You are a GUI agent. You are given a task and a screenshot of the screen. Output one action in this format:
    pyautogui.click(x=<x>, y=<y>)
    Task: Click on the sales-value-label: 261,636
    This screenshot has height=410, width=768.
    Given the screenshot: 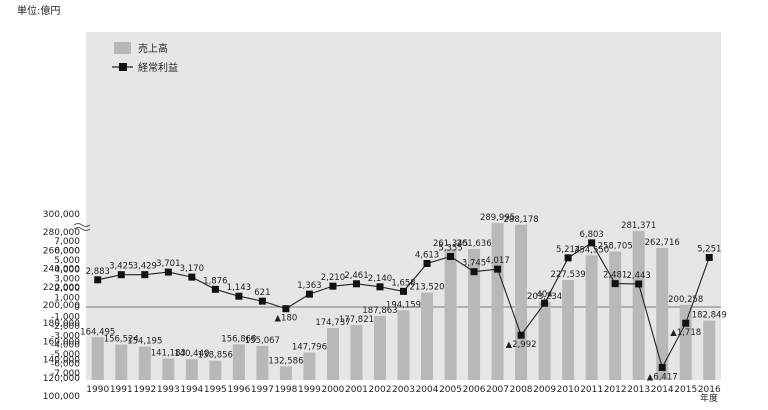 What is the action you would take?
    pyautogui.click(x=473, y=244)
    